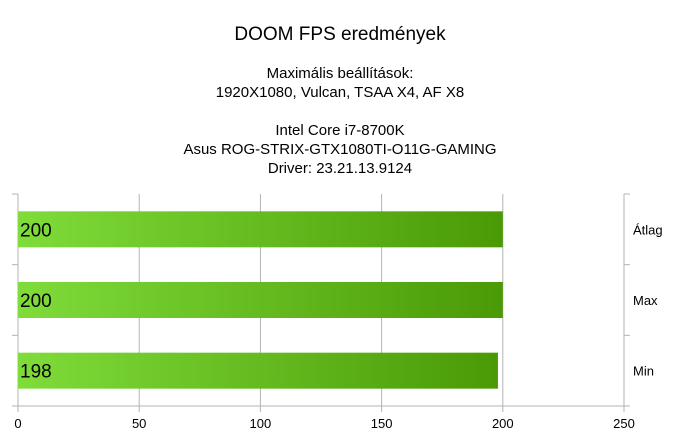 The image size is (680, 443). I want to click on category-labels: Átlag Max Min, so click(648, 300).